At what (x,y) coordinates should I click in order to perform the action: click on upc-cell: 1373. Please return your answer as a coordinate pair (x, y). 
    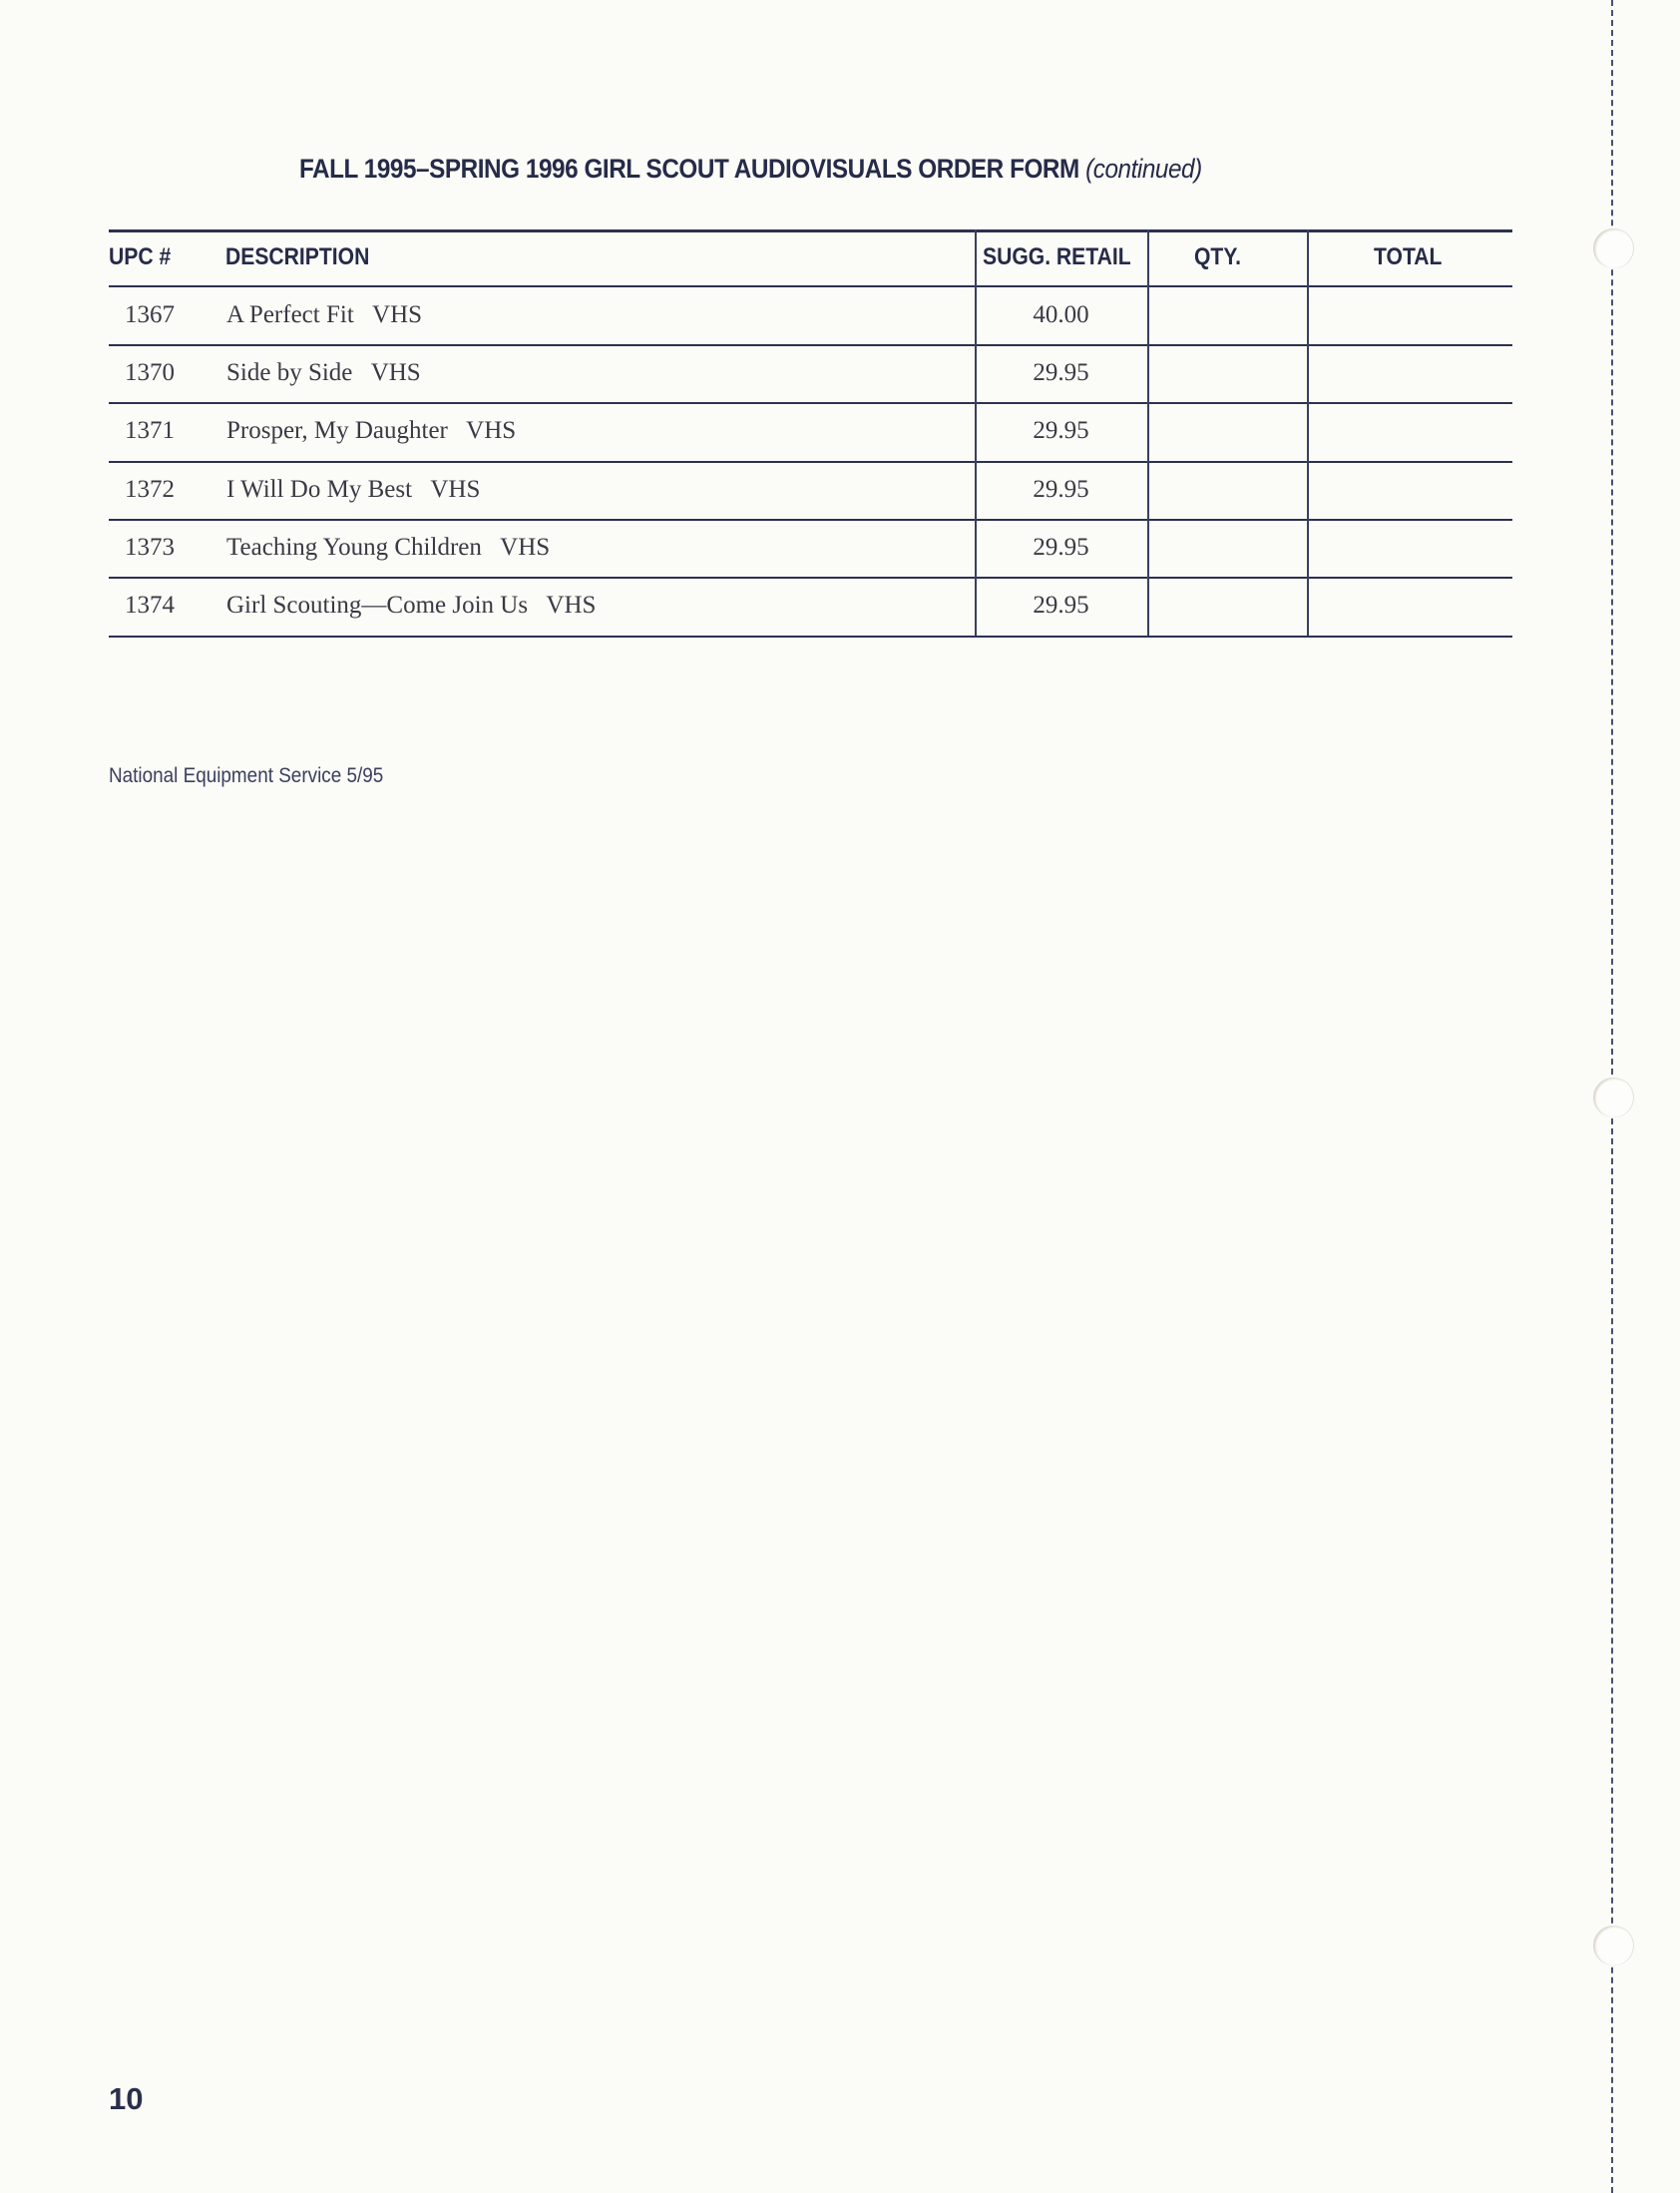
    Looking at the image, I should click on (150, 547).